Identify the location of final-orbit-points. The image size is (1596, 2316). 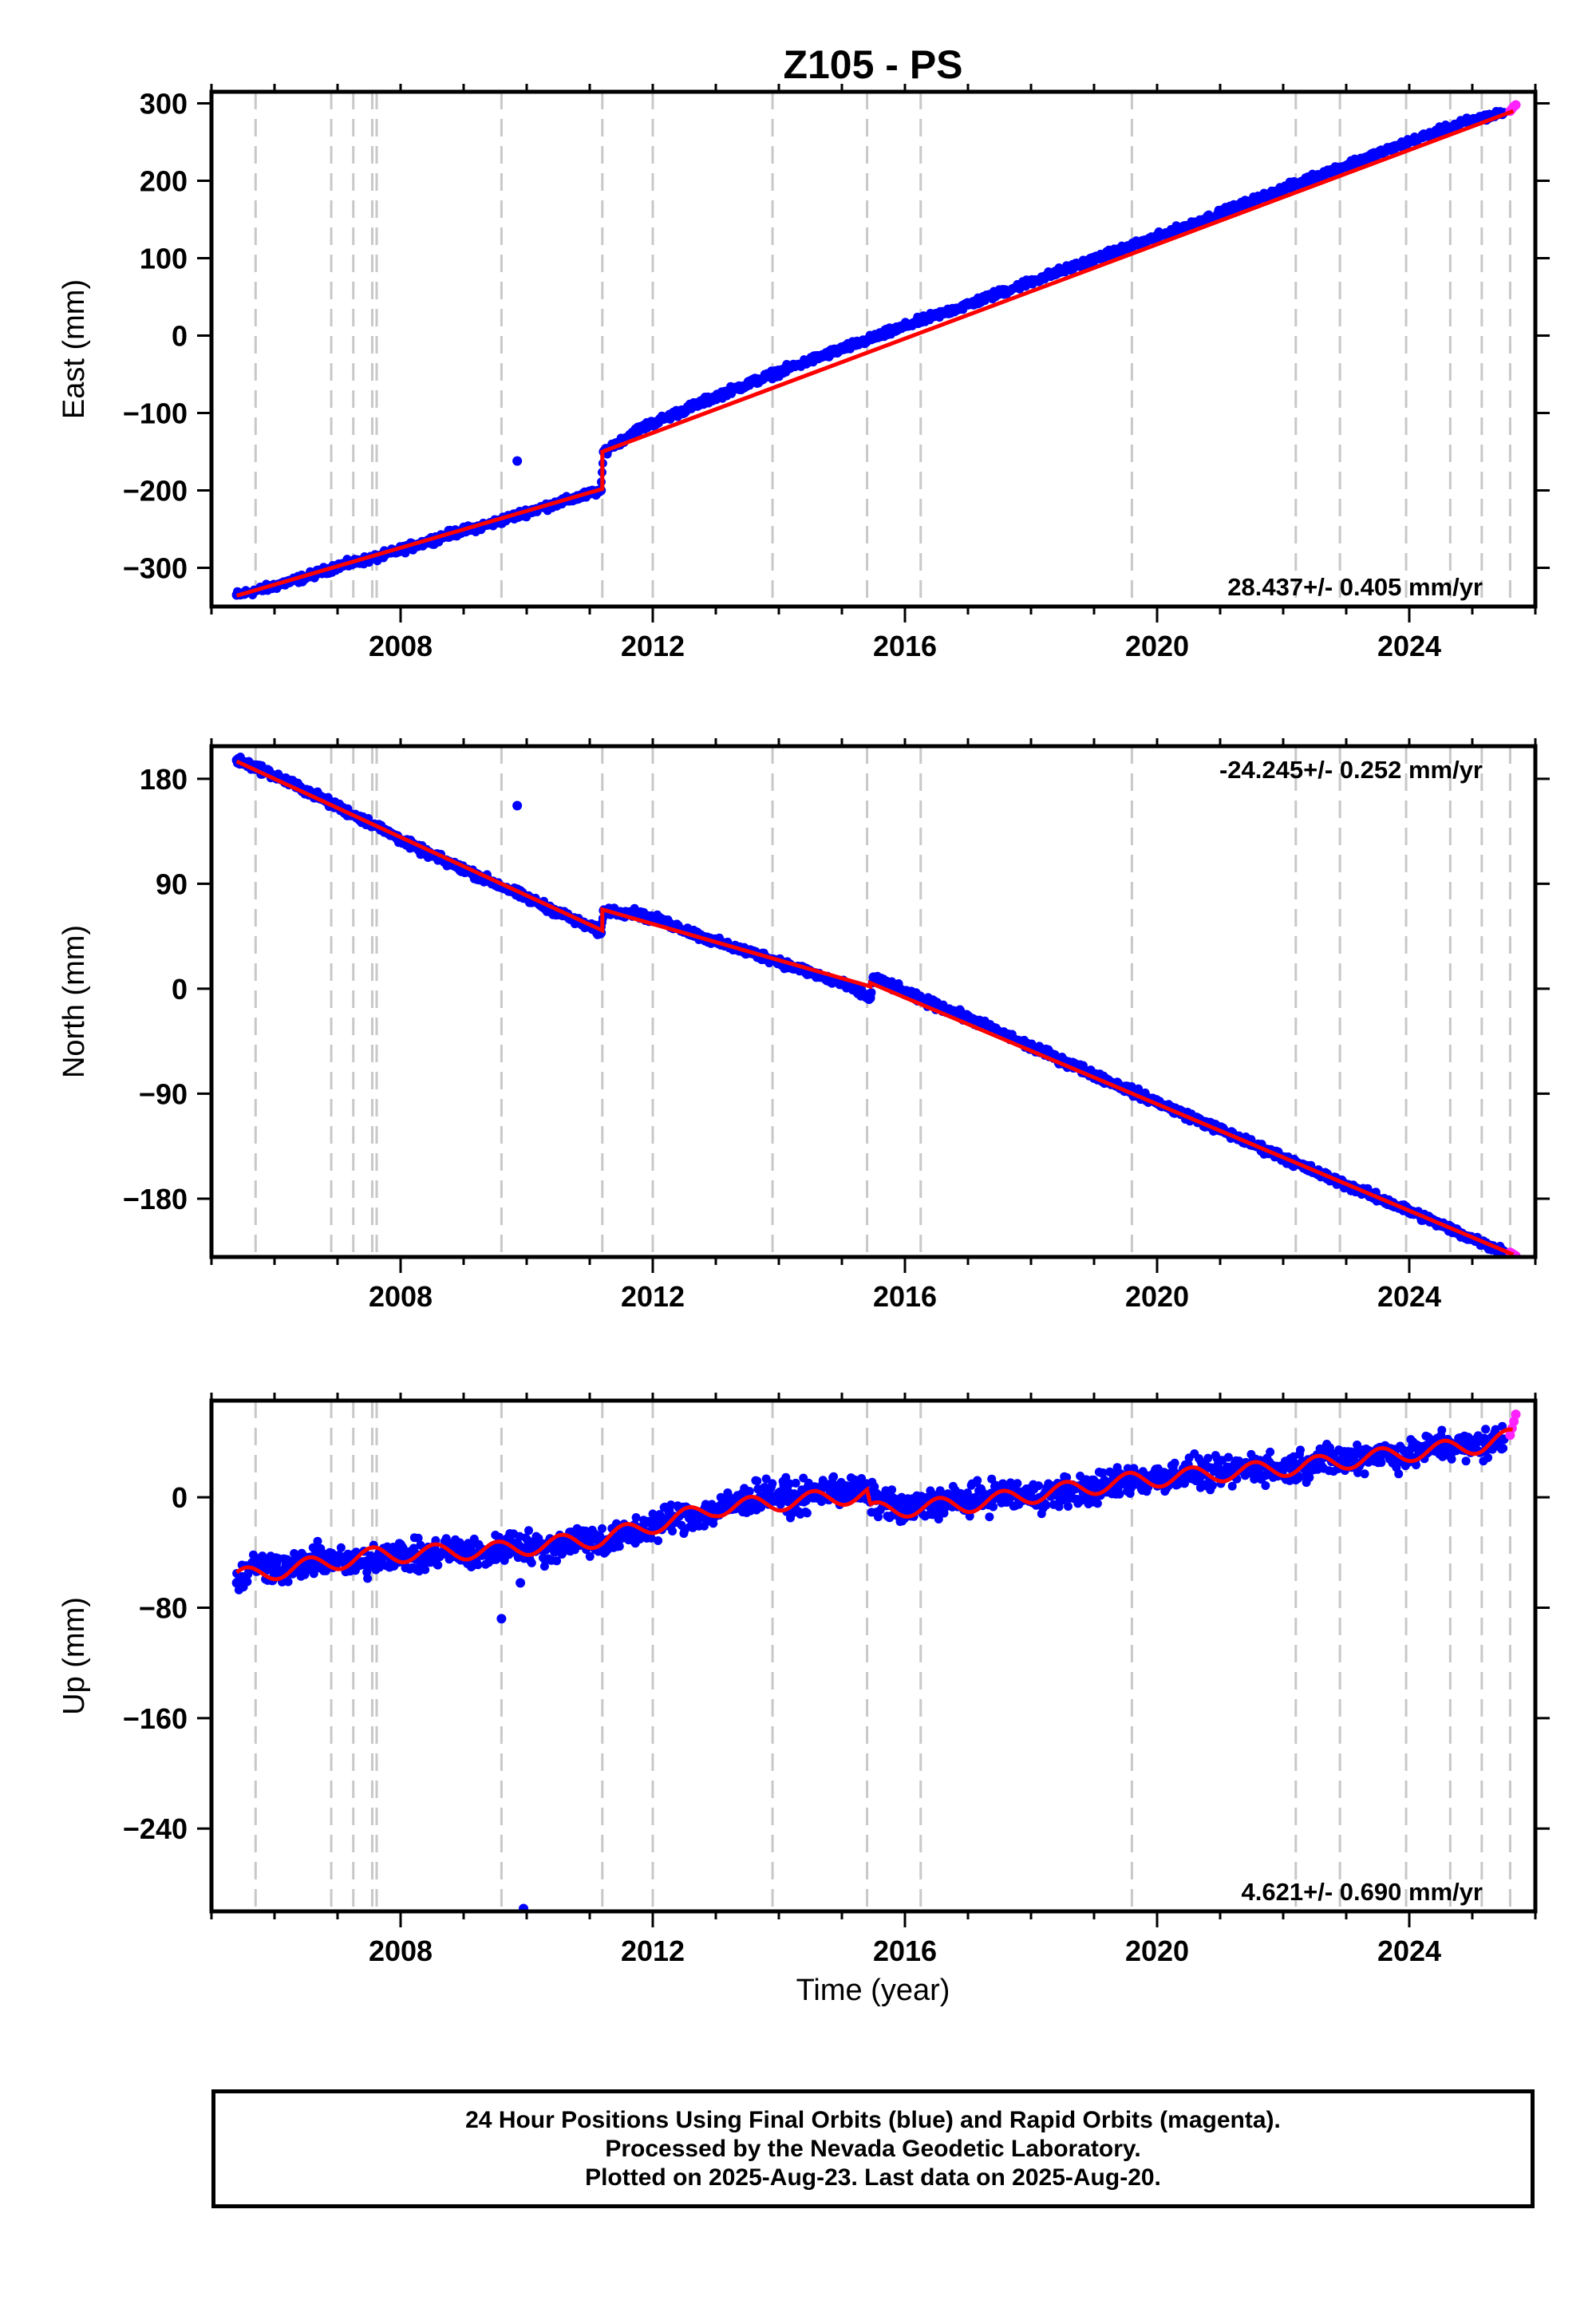
(870, 1508).